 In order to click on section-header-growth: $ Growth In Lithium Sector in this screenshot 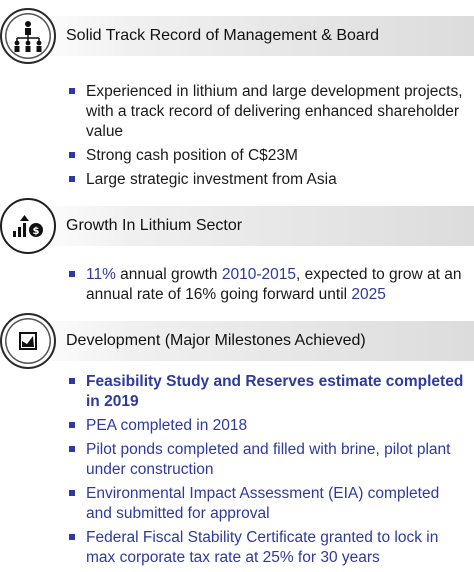, I will do `click(237, 226)`.